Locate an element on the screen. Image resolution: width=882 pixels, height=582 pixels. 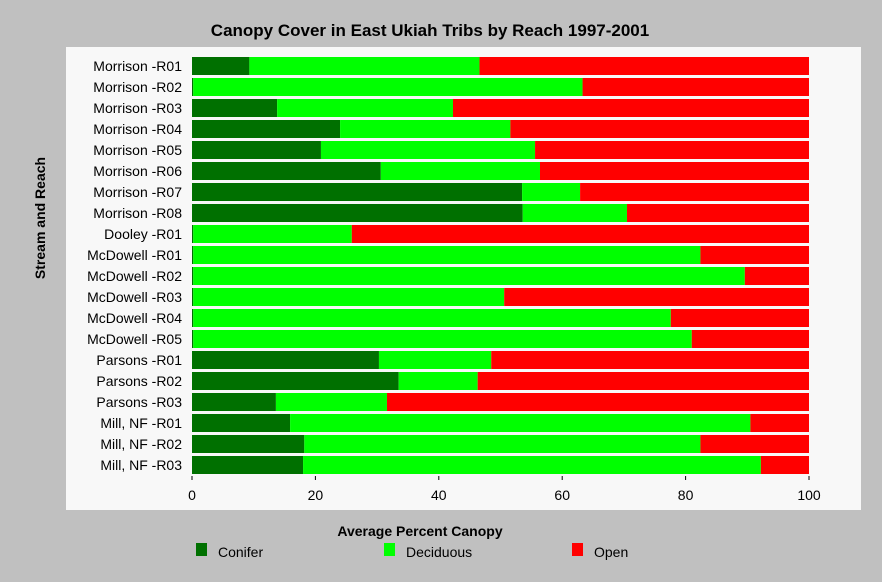
x-tick-label: 60 is located at coordinates (562, 495).